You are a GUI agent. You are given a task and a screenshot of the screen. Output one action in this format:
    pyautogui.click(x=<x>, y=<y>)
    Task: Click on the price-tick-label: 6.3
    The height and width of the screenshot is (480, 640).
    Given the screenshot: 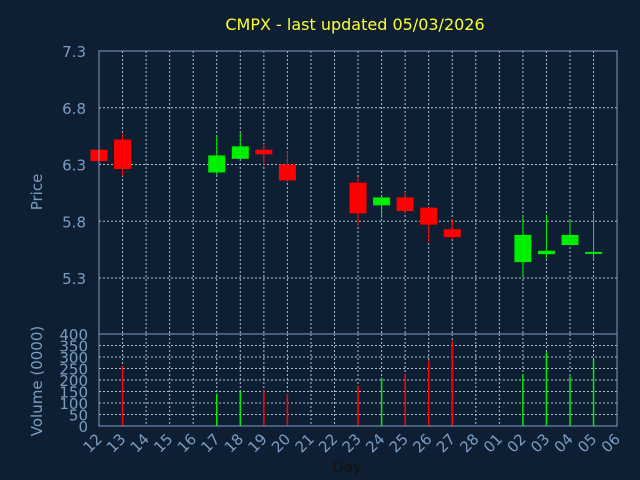 What is the action you would take?
    pyautogui.click(x=74, y=166)
    